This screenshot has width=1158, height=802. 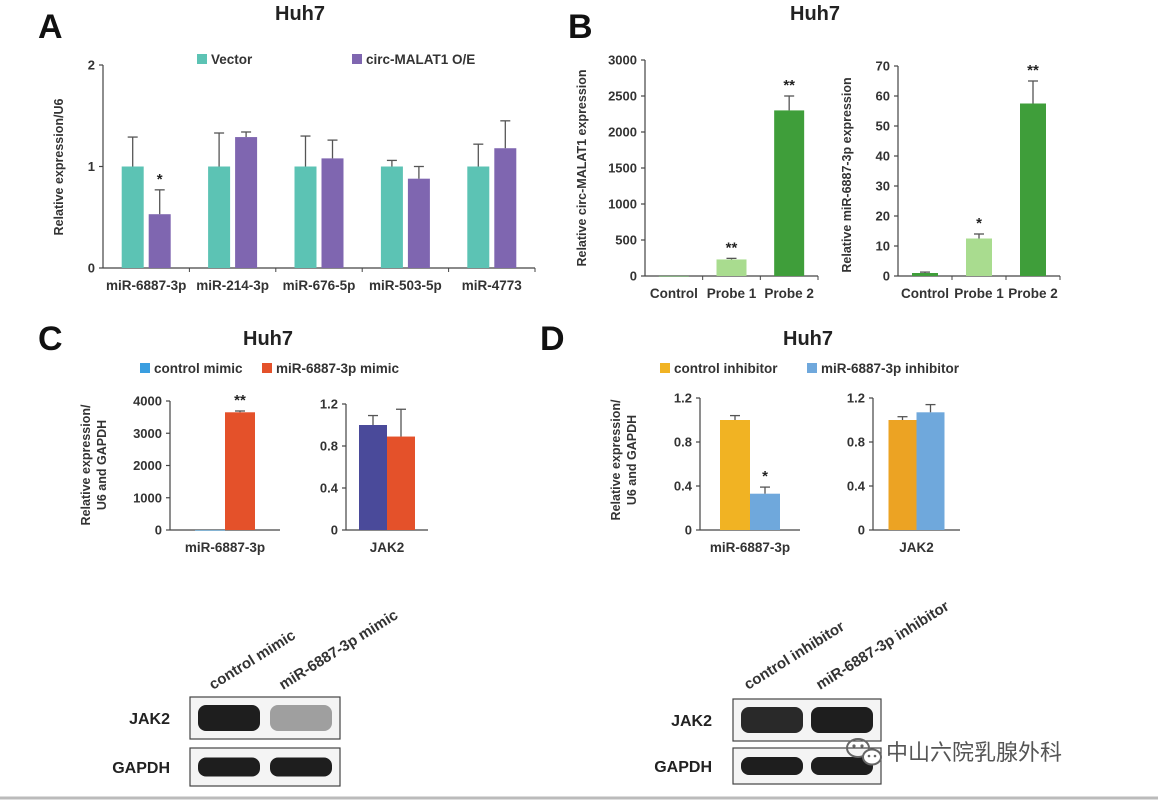 I want to click on panel-c-title: Huh7, so click(x=268, y=339).